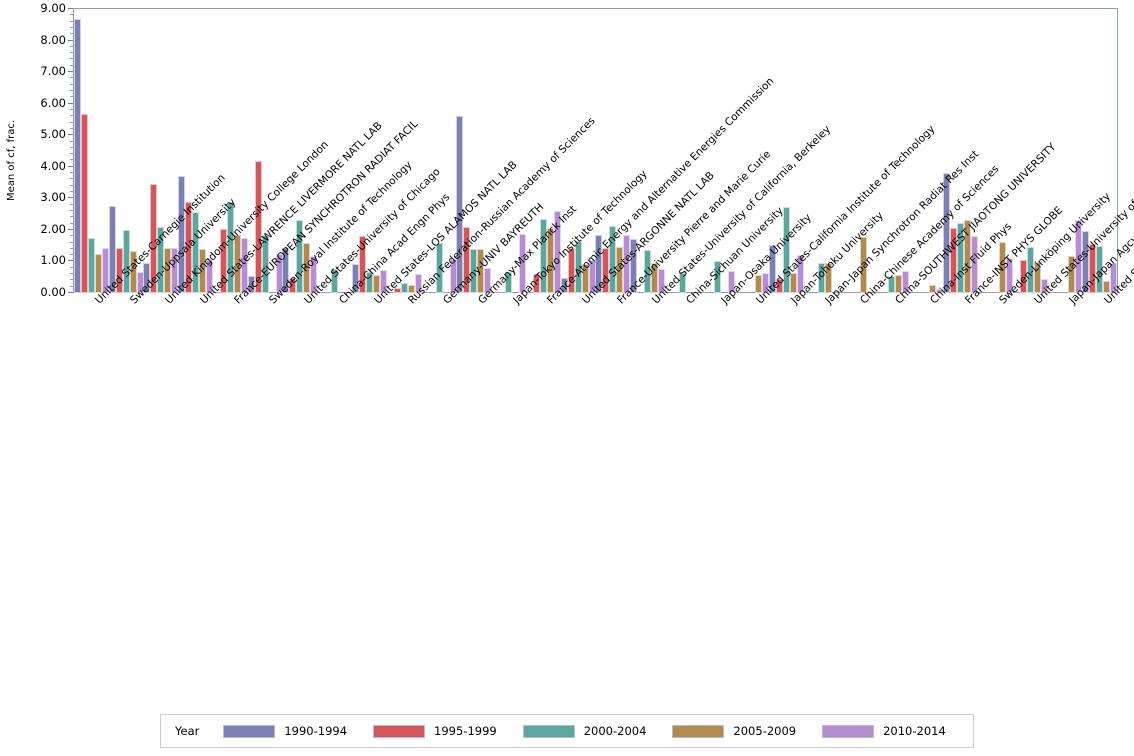  What do you see at coordinates (53, 260) in the screenshot?
I see `y-tick-label: 1.00` at bounding box center [53, 260].